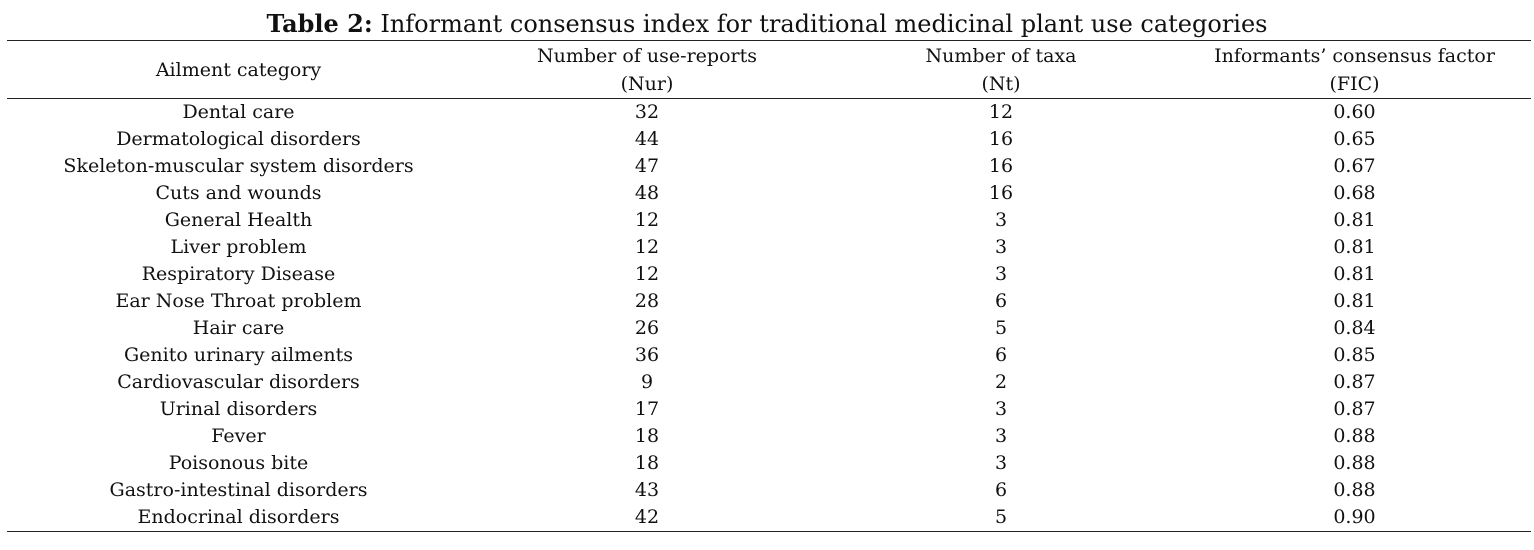 This screenshot has width=1534, height=550. Describe the element at coordinates (1354, 517) in the screenshot. I see `cell-fic: 0.90` at that location.